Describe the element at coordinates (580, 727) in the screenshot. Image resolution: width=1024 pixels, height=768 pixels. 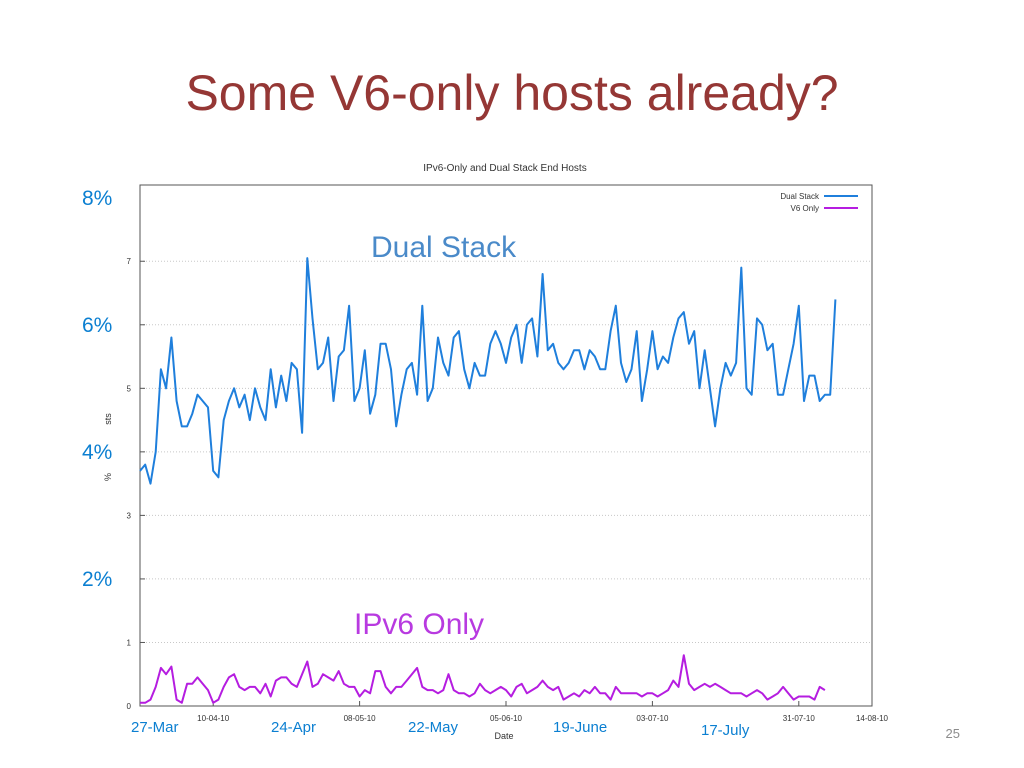
I see `date-annotation: 19-June` at that location.